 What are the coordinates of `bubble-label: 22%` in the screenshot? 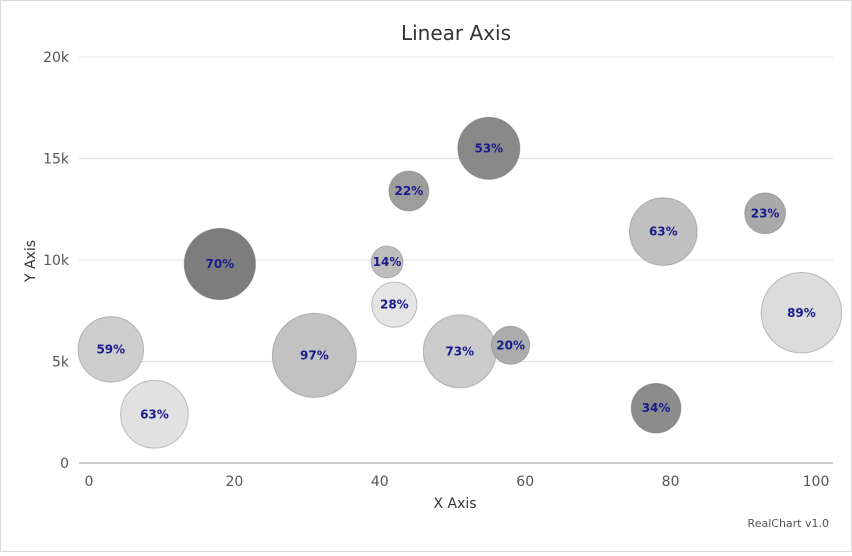 It's located at (409, 191).